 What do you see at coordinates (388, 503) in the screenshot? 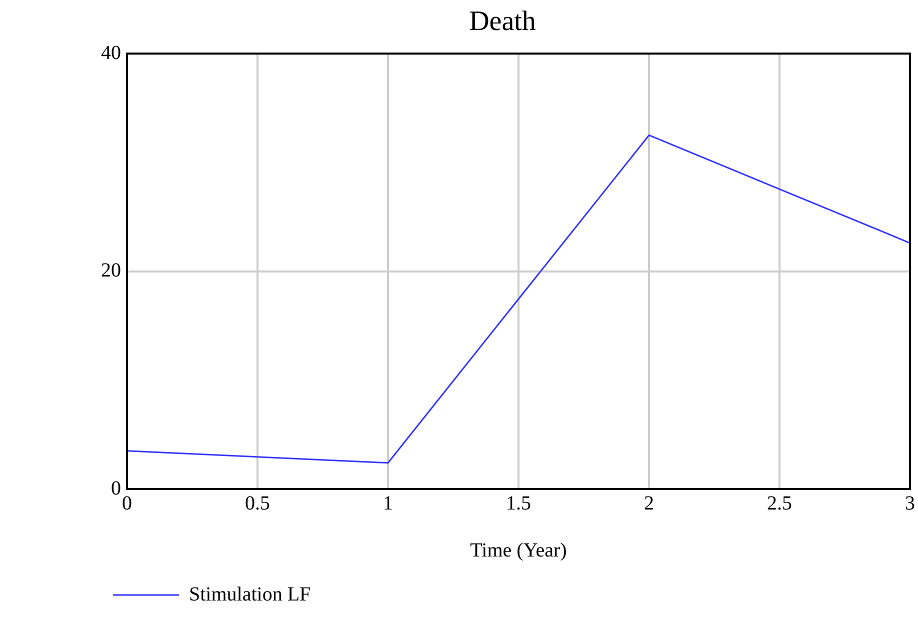
I see `x-tick-label: 1` at bounding box center [388, 503].